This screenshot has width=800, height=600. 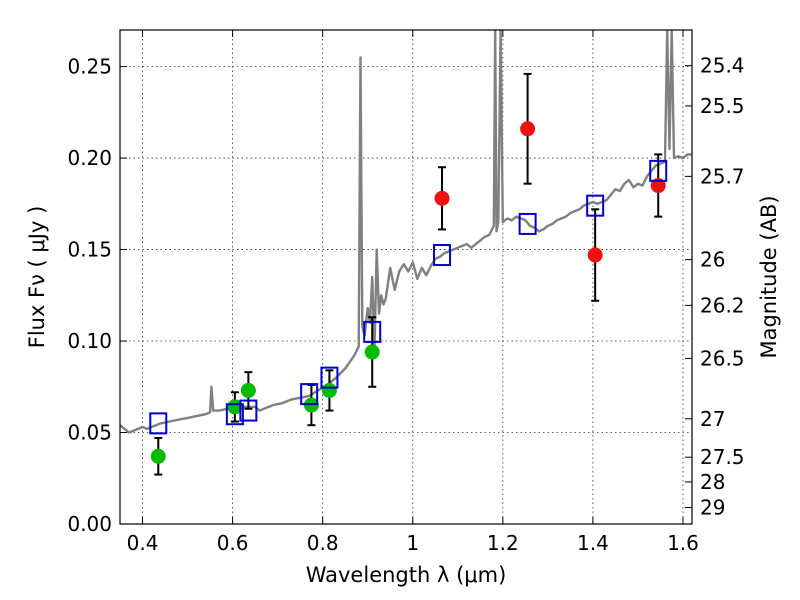 I want to click on x-tick-label: 1.6, so click(x=683, y=543).